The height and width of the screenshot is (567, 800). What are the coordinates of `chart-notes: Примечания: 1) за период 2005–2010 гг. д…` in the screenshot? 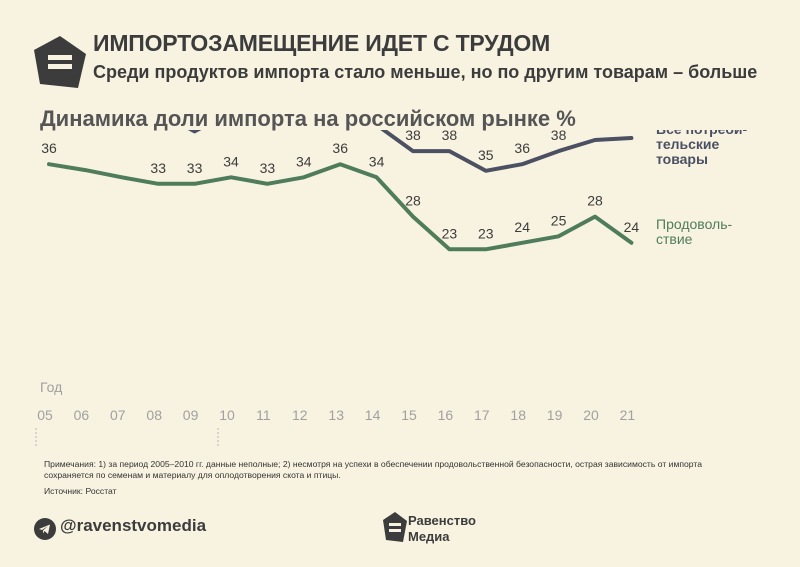 It's located at (373, 469).